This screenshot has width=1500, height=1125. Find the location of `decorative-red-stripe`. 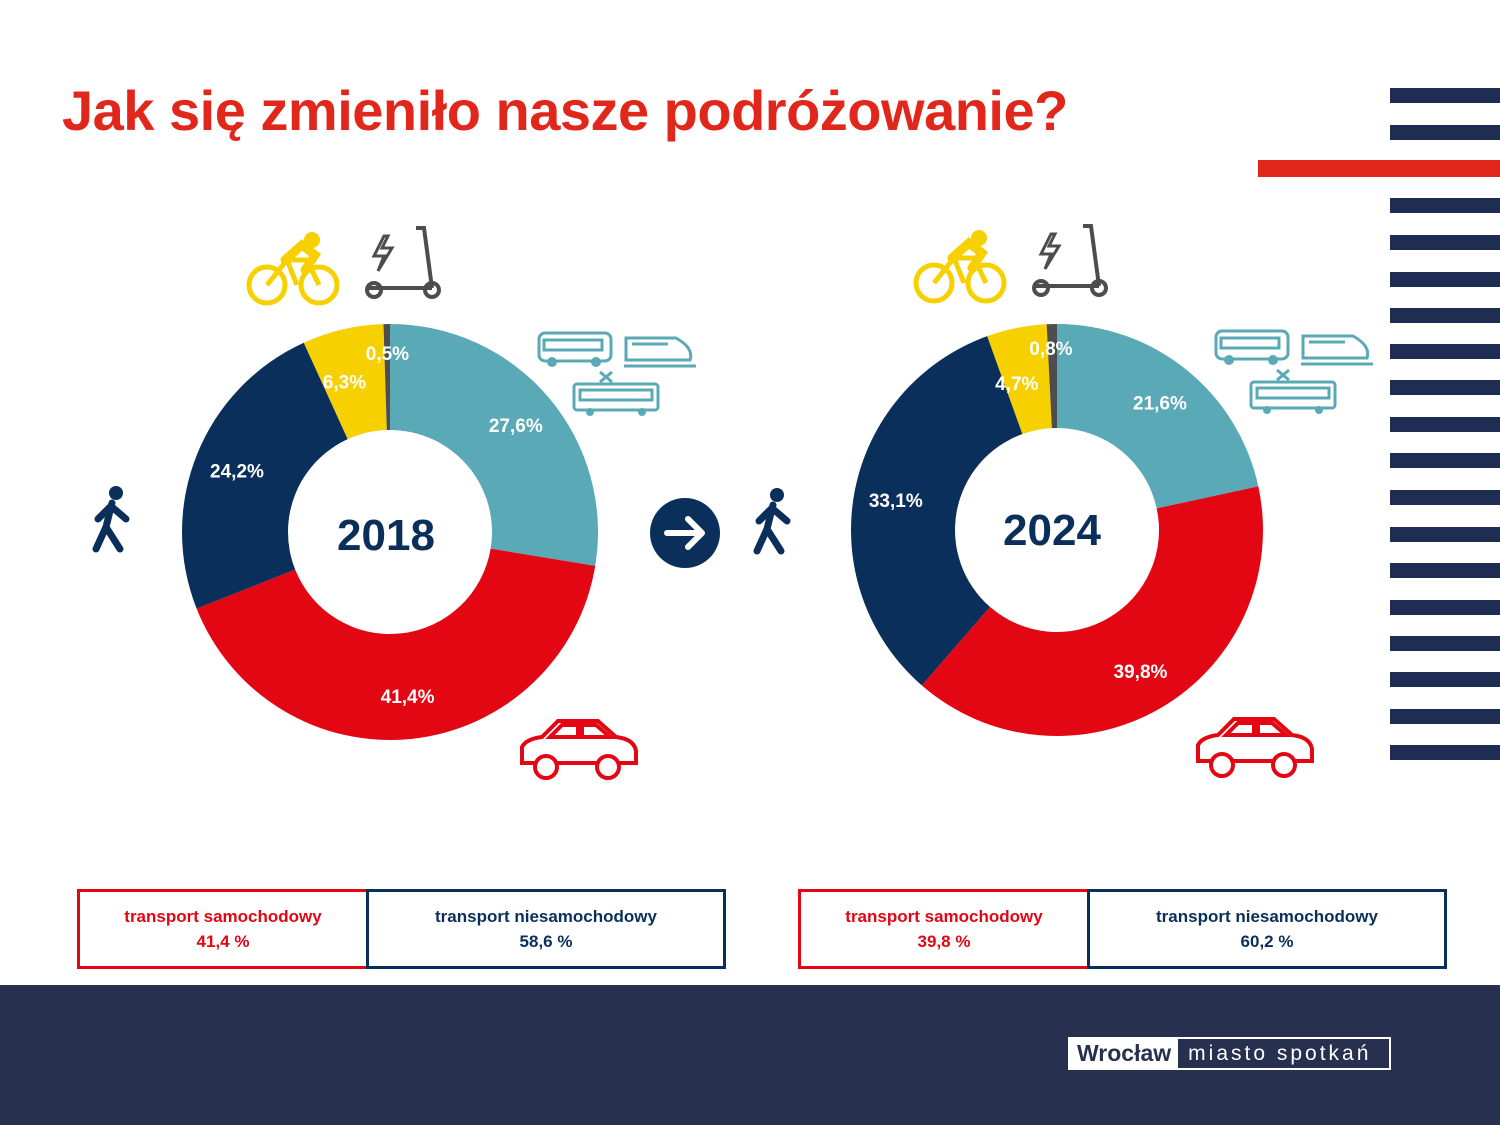

decorative-red-stripe is located at coordinates (1379, 168).